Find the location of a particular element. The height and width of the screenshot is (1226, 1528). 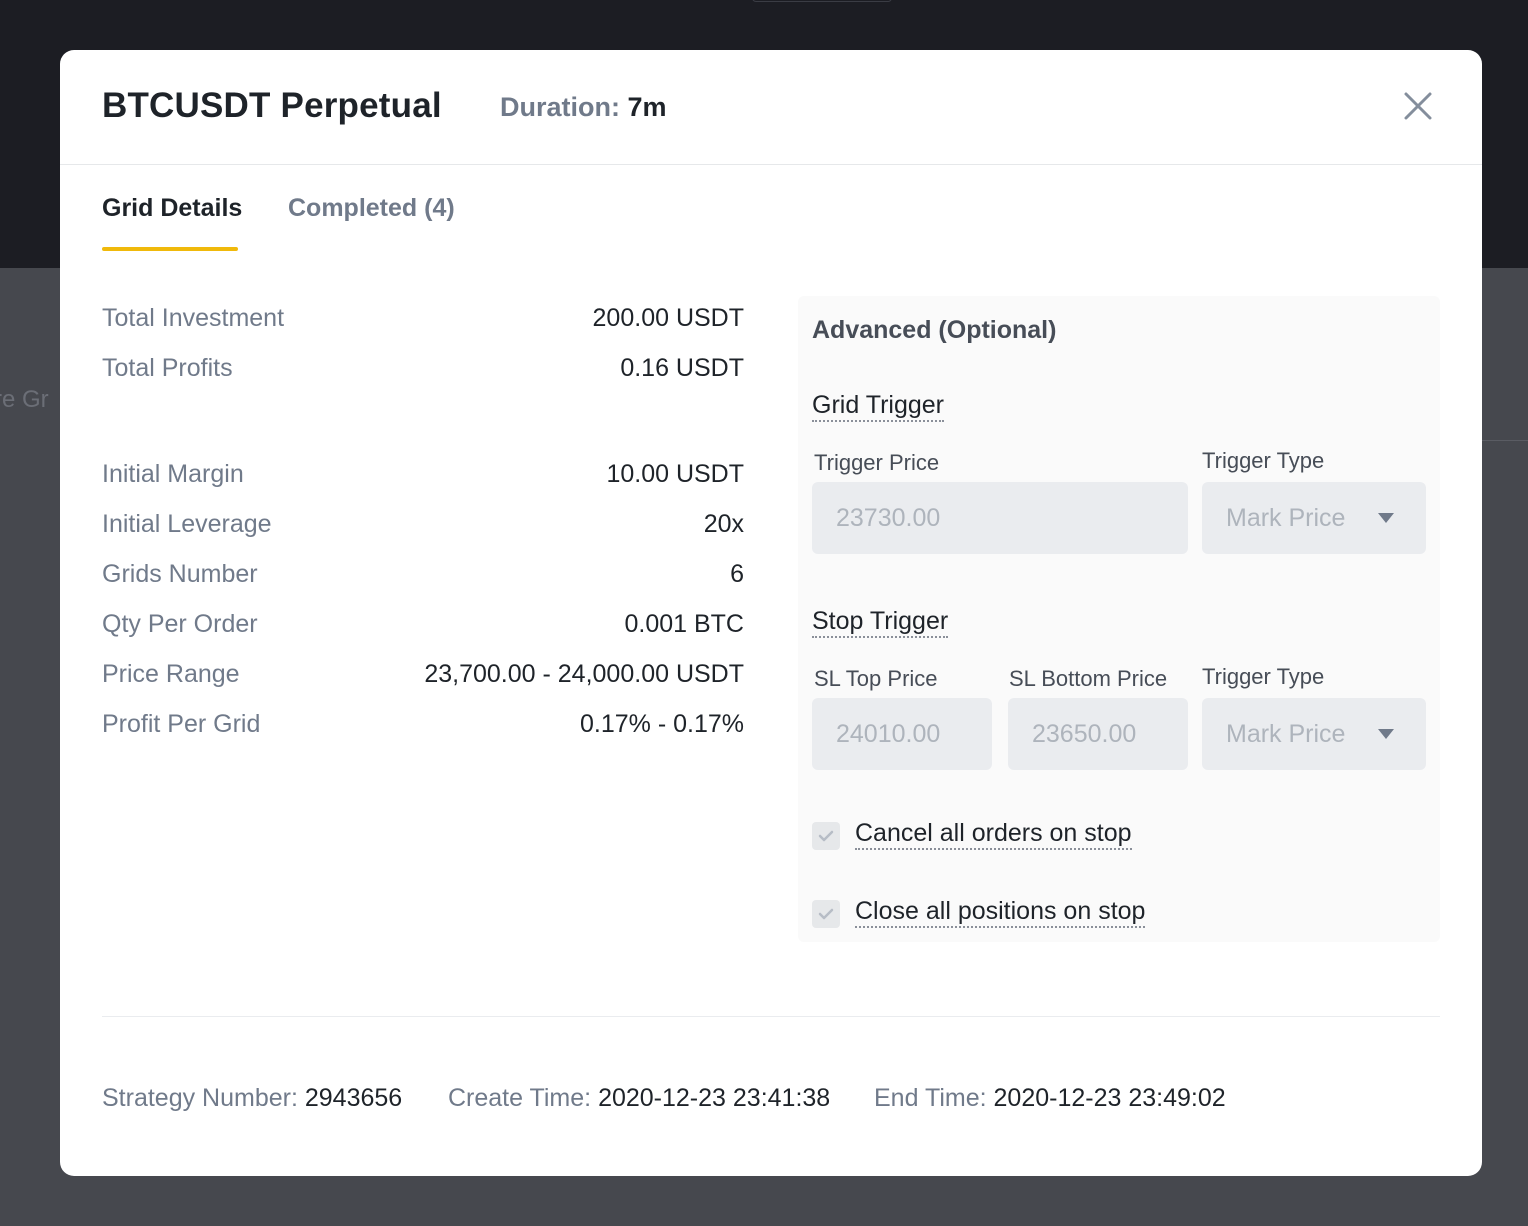

close-button is located at coordinates (1418, 106).